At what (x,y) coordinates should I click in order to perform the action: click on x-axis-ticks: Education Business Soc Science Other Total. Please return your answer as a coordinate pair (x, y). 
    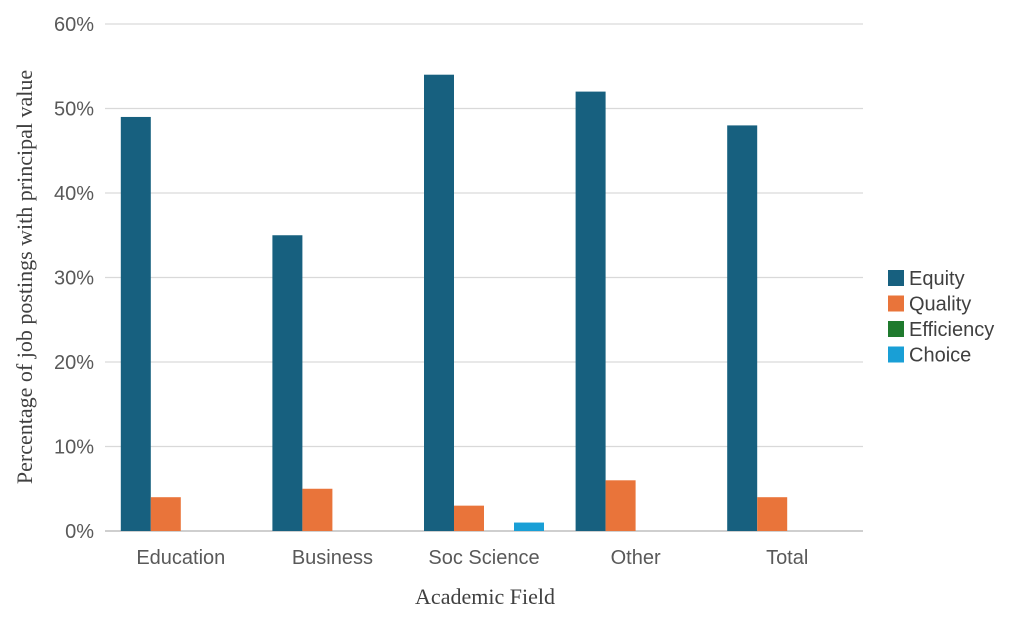
    Looking at the image, I should click on (472, 558).